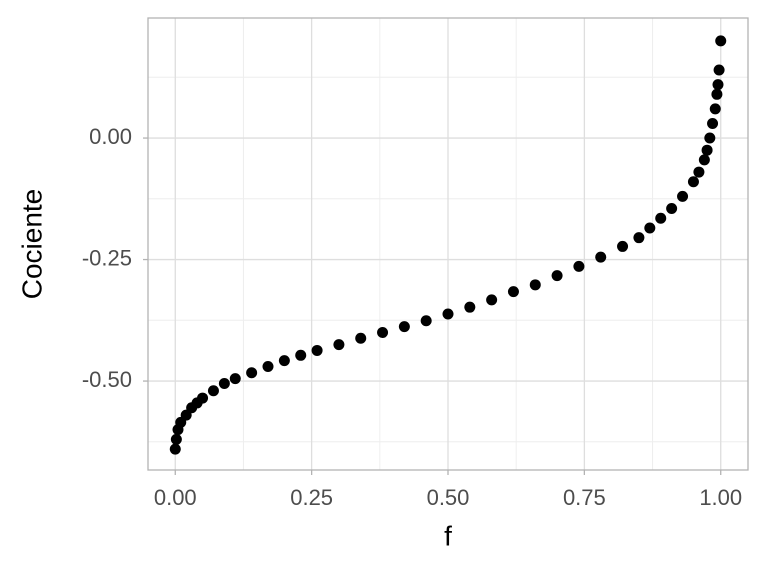 This screenshot has width=768, height=576. Describe the element at coordinates (720, 497) in the screenshot. I see `x-tick-label: 1.00` at that location.